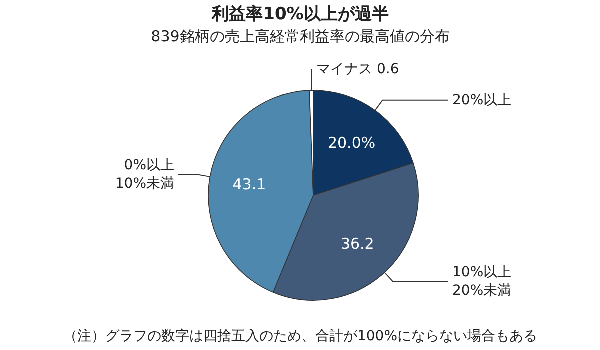 The image size is (600, 350). Describe the element at coordinates (249, 184) in the screenshot. I see `data-label: 43.1` at that location.